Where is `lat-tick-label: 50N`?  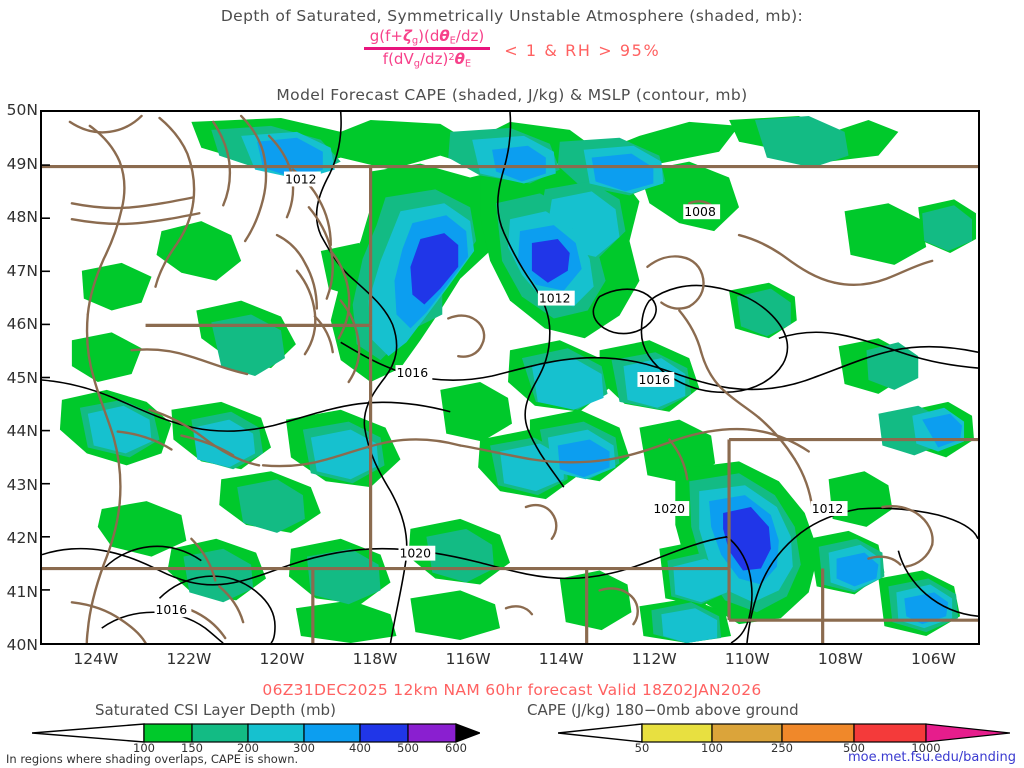
lat-tick-label: 50N is located at coordinates (22, 110).